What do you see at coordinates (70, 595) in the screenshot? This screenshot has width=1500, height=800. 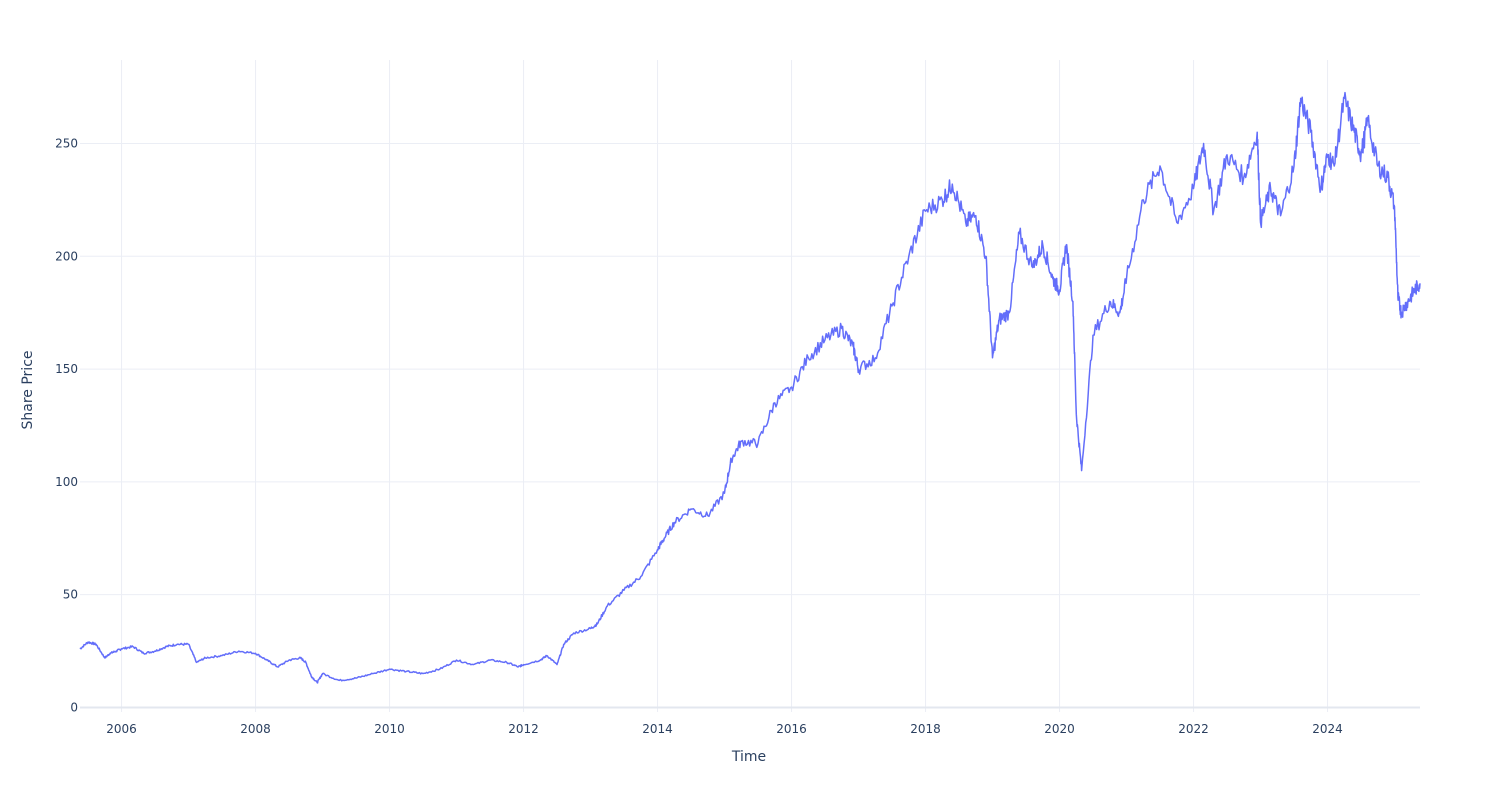 I see `y-tick-label: 50` at bounding box center [70, 595].